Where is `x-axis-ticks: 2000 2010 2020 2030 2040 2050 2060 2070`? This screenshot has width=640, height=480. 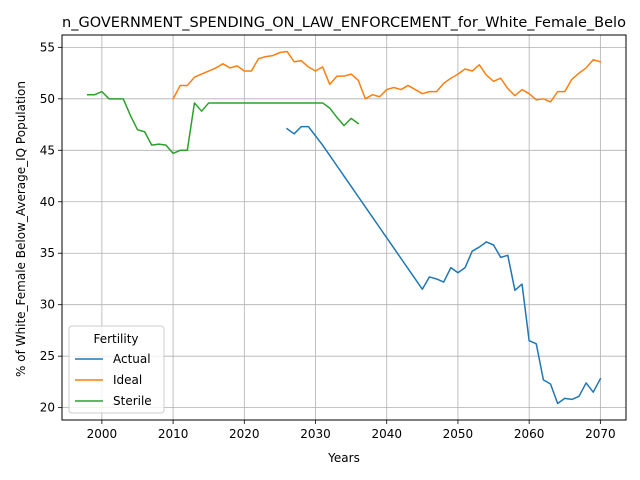 x-axis-ticks: 2000 2010 2020 2030 2040 2050 2060 2070 is located at coordinates (351, 430).